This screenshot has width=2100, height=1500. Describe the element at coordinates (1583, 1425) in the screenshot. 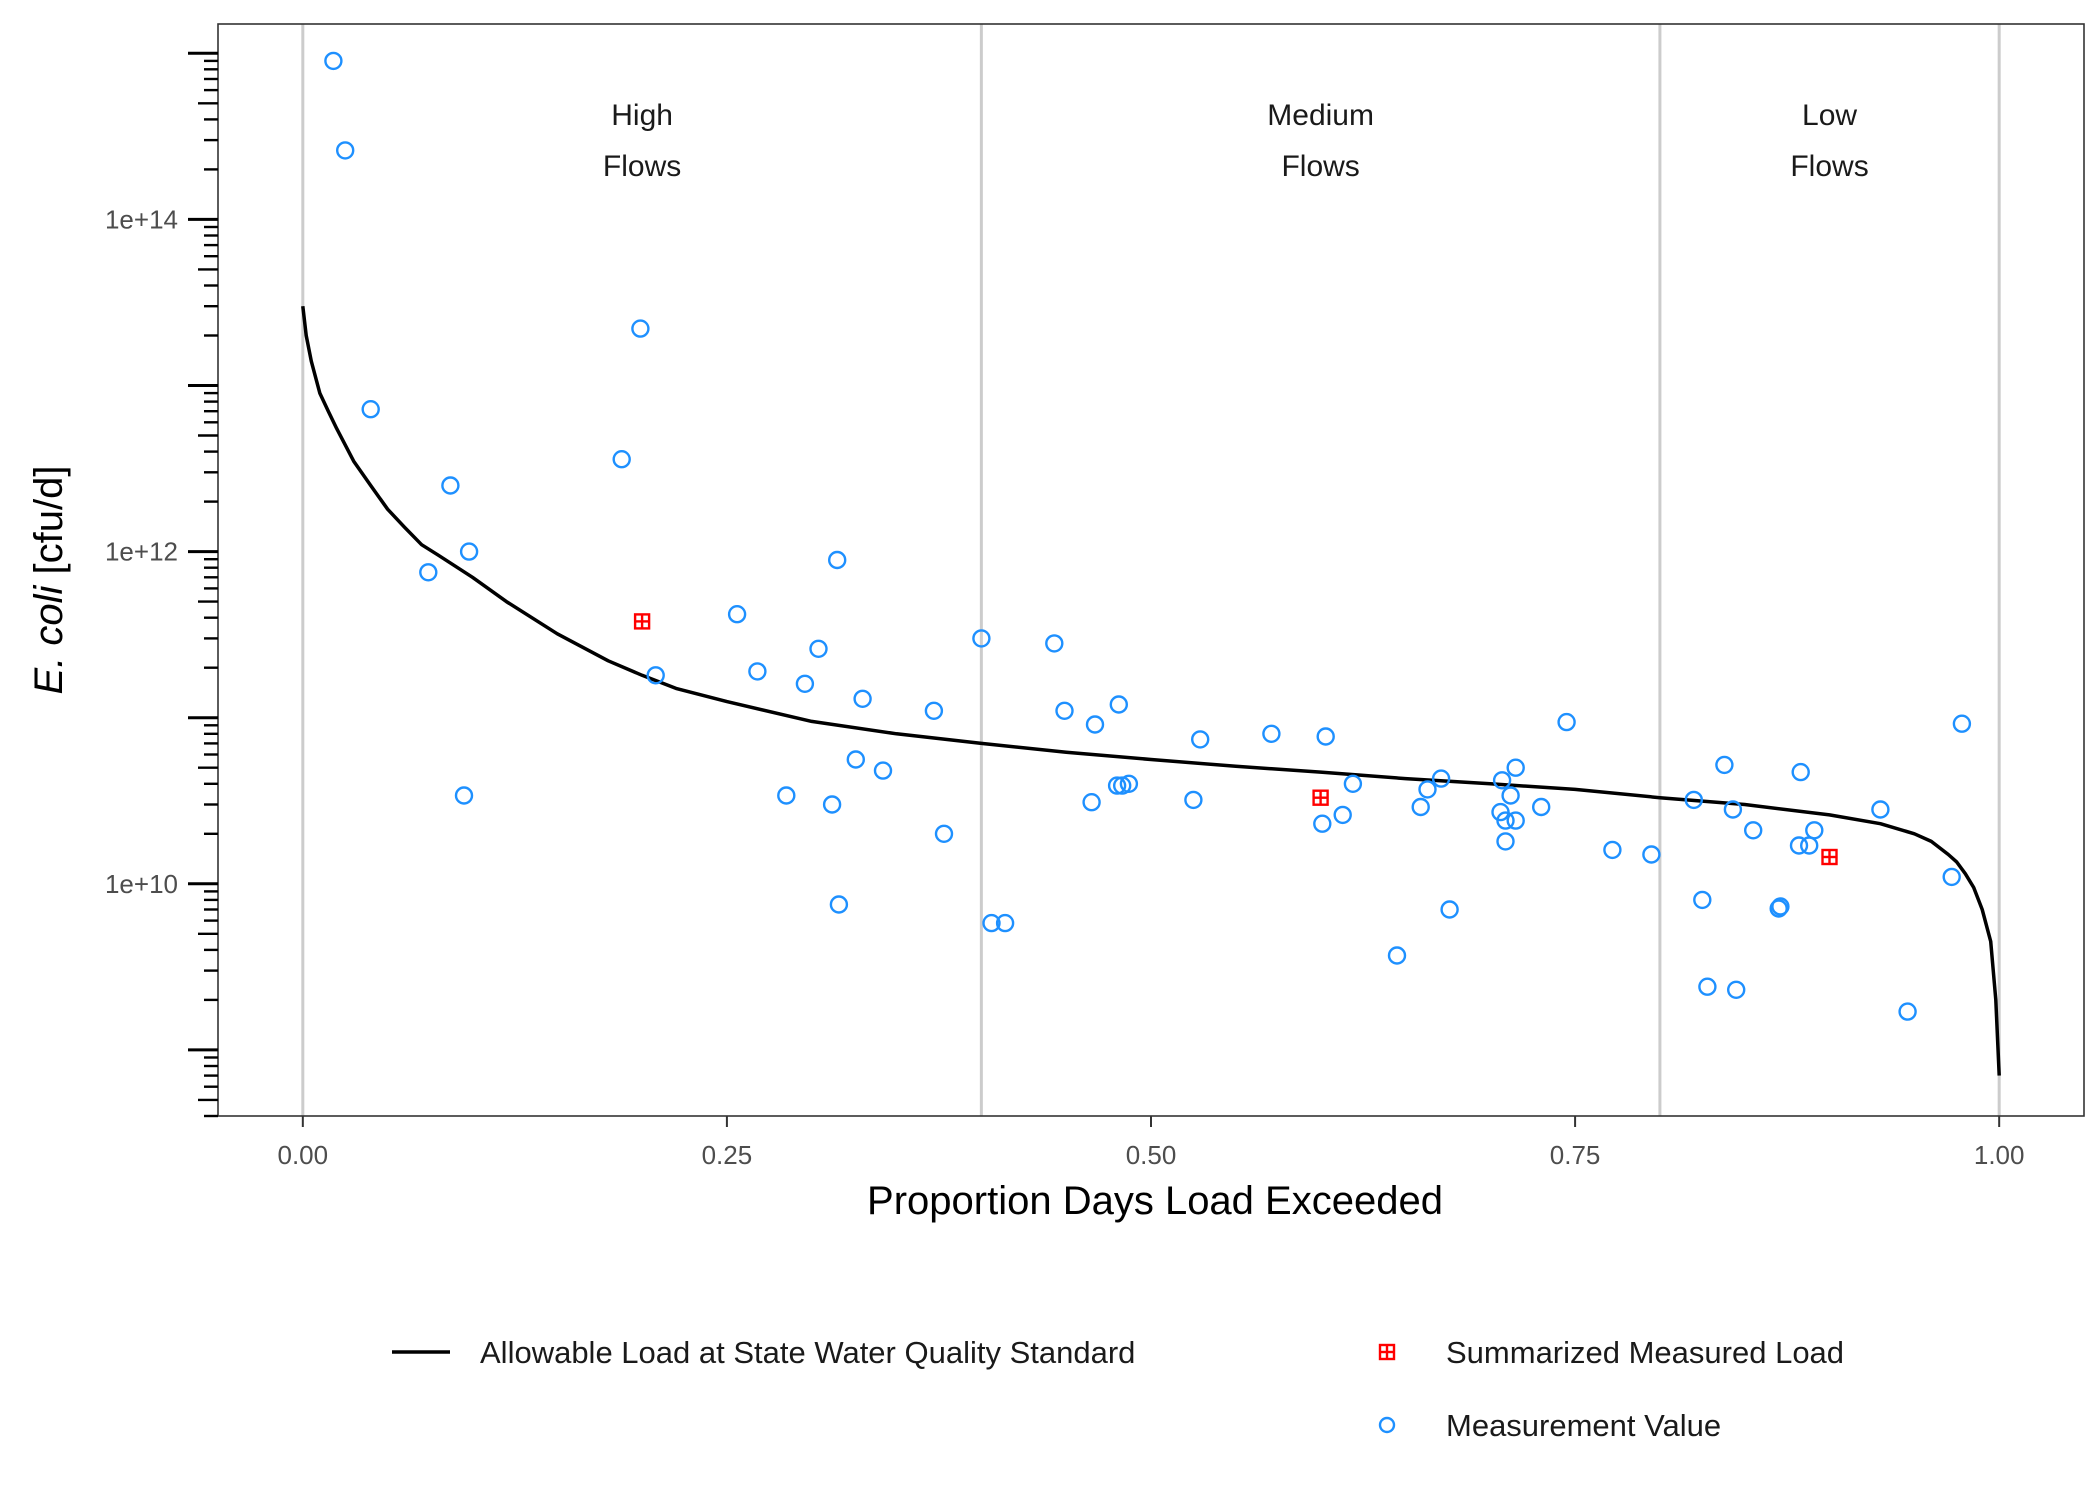

I see `legend-label-measurement: Measurement Value` at that location.